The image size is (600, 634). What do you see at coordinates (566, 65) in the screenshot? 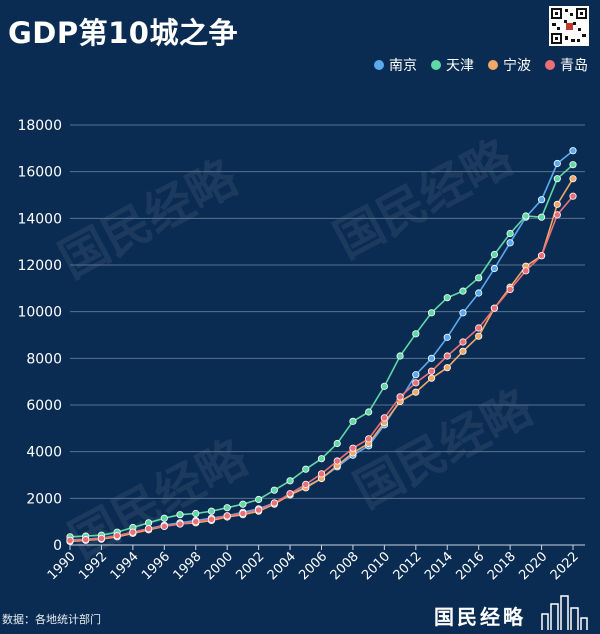
I see `legend-item: 青岛` at bounding box center [566, 65].